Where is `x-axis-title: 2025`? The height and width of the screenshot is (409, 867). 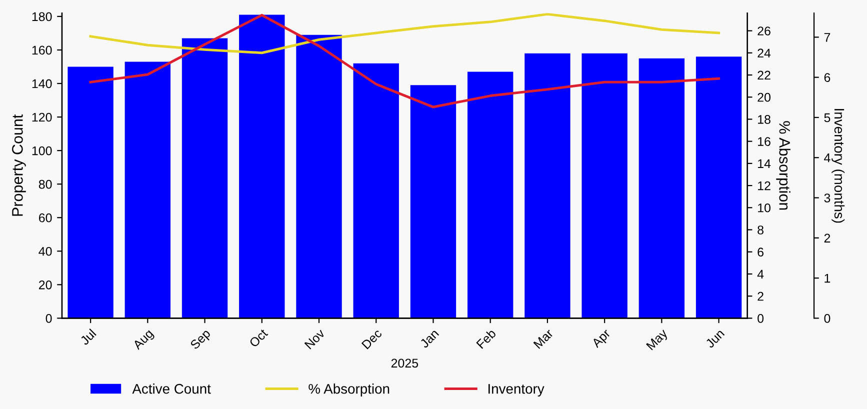 x-axis-title: 2025 is located at coordinates (404, 363).